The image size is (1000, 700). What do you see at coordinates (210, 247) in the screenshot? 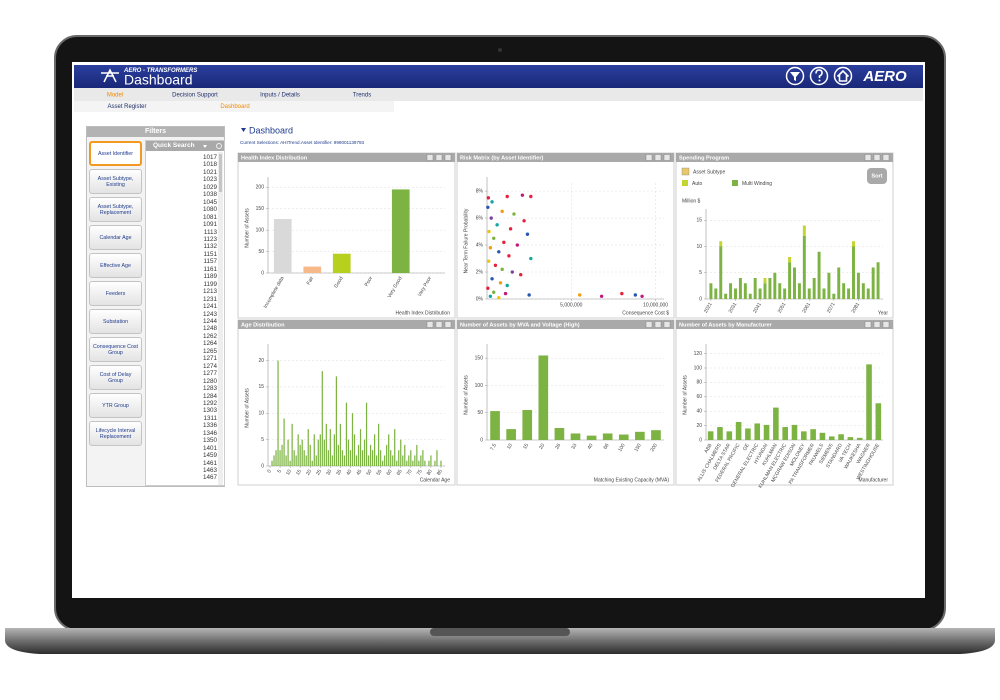
I see `asset-id: 1132` at bounding box center [210, 247].